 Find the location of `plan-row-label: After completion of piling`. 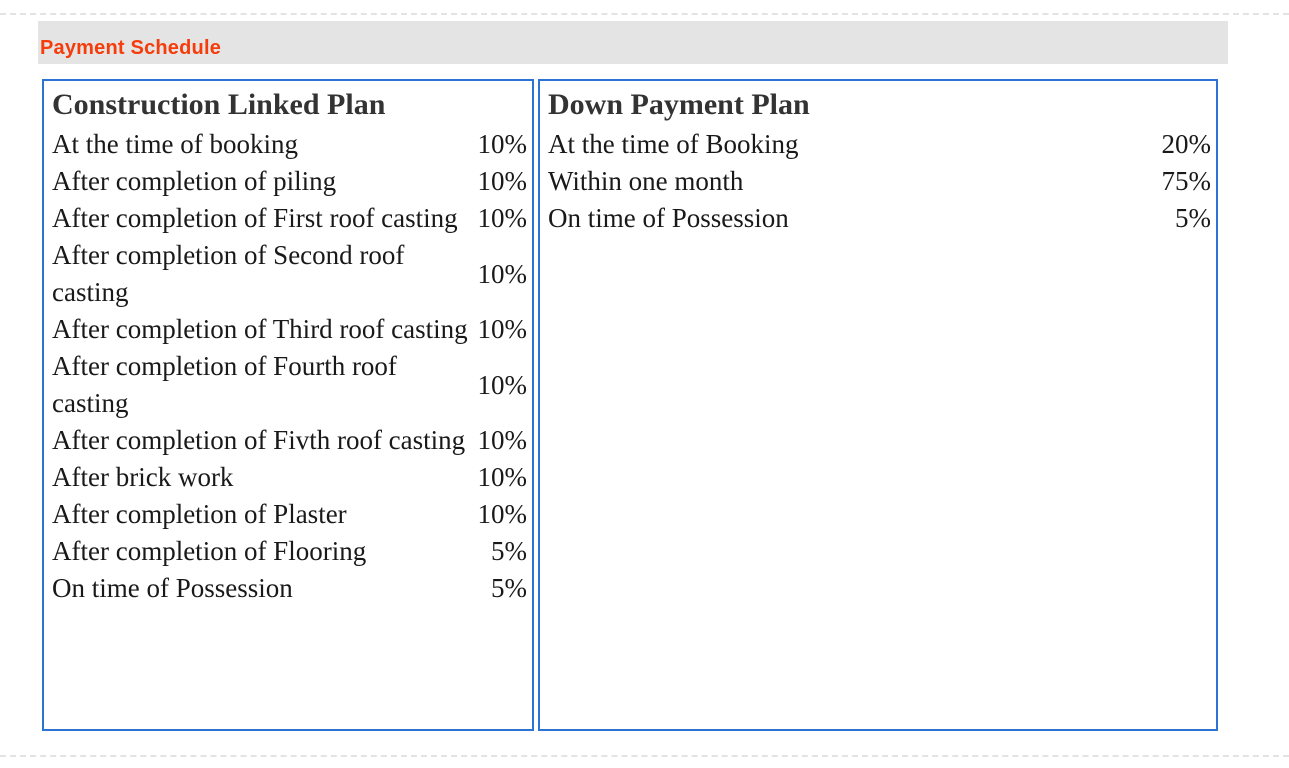

plan-row-label: After completion of piling is located at coordinates (194, 181).